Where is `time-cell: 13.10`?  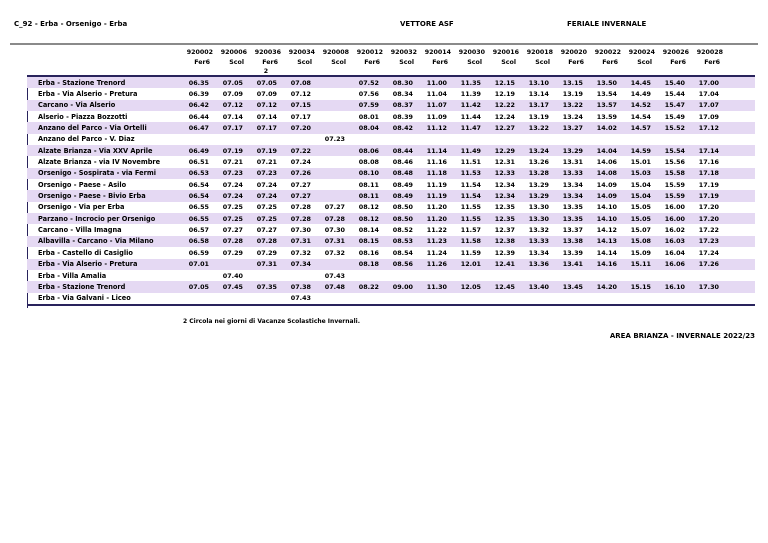
time-cell: 13.10 is located at coordinates (538, 82).